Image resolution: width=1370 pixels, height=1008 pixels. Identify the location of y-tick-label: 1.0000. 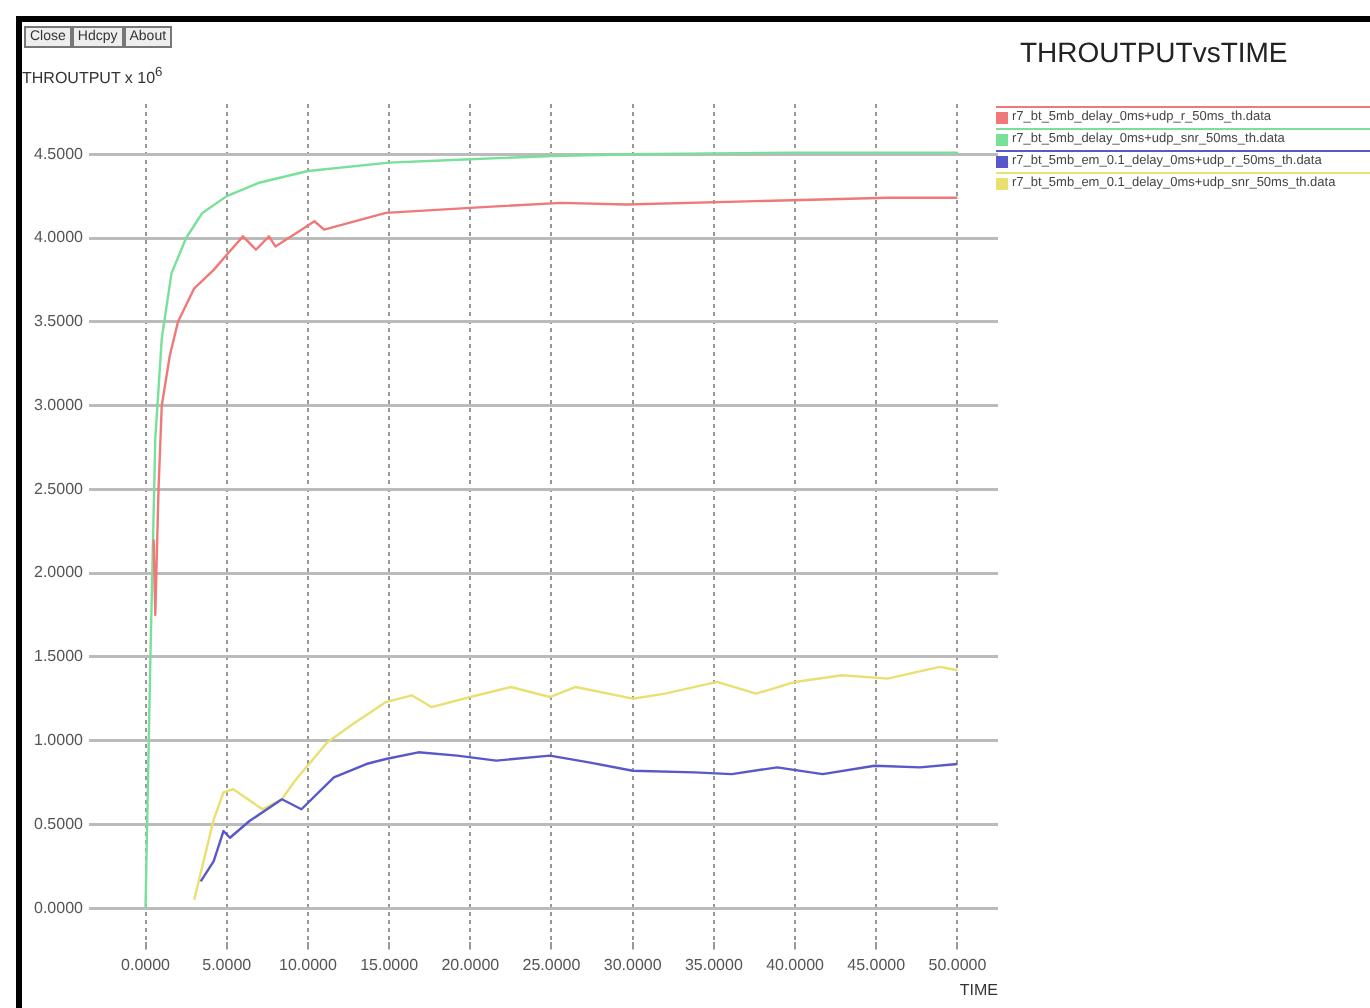
(59, 739).